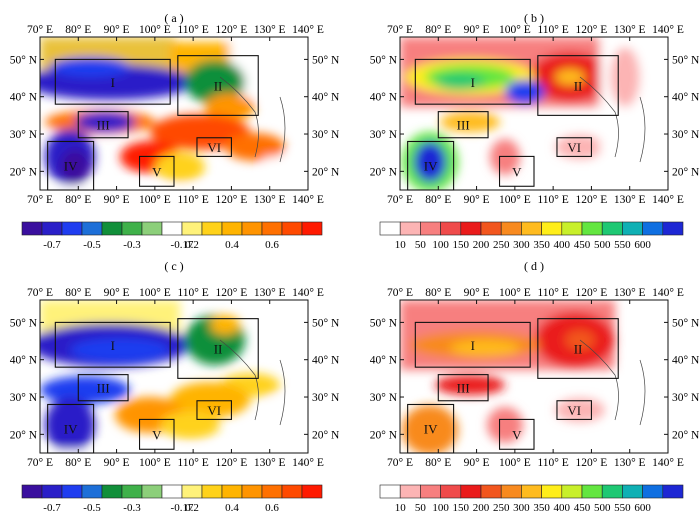 The width and height of the screenshot is (700, 516). I want to click on colorbar-label: 10, so click(401, 508).